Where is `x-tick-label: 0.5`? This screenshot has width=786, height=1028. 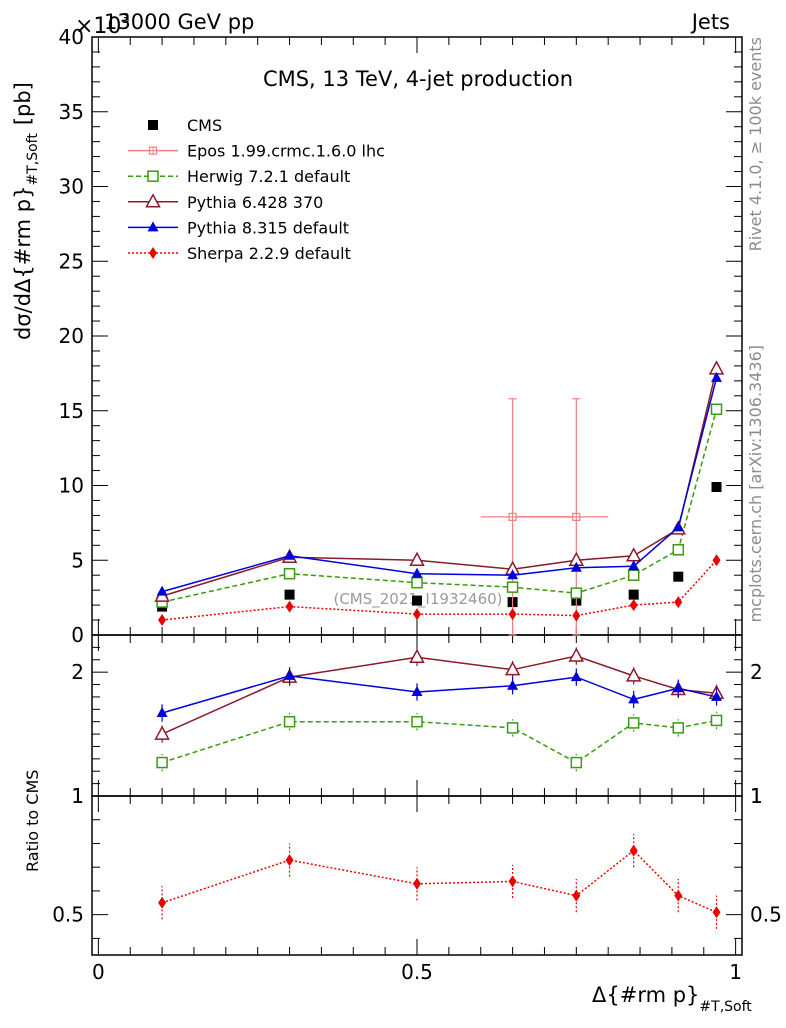
x-tick-label: 0.5 is located at coordinates (417, 972).